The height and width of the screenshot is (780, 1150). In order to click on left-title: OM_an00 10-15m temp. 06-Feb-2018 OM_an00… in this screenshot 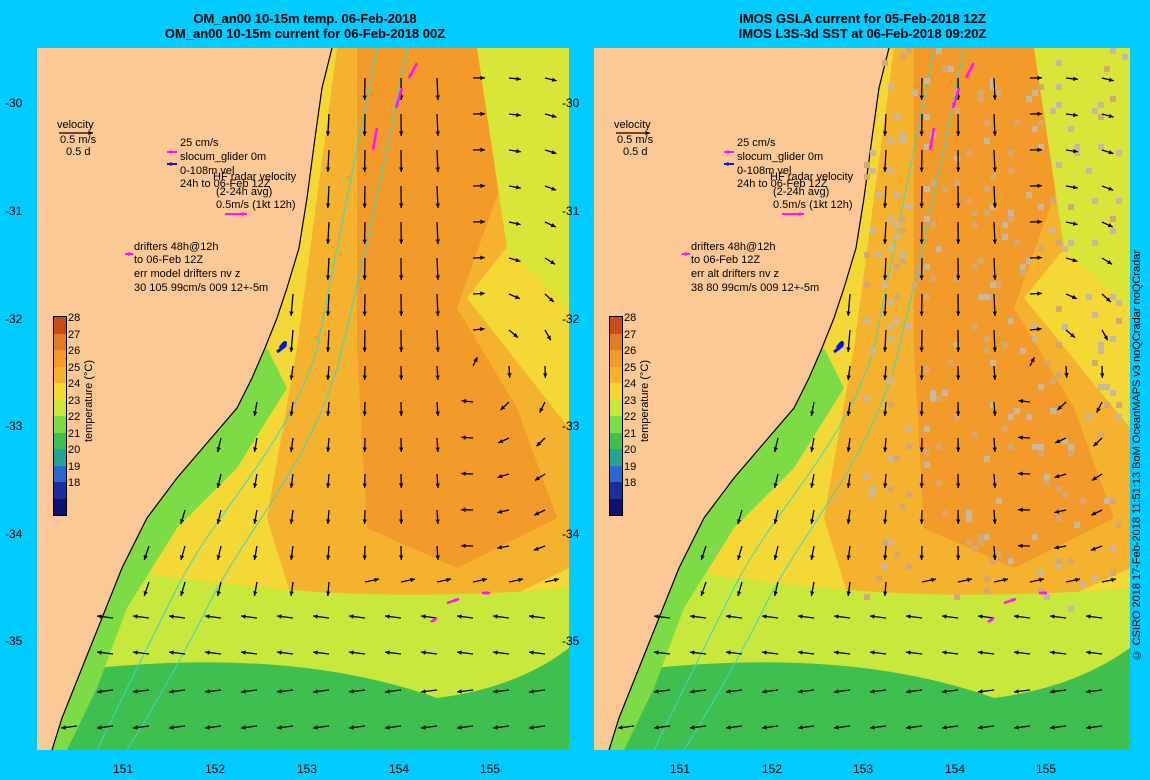, I will do `click(305, 26)`.